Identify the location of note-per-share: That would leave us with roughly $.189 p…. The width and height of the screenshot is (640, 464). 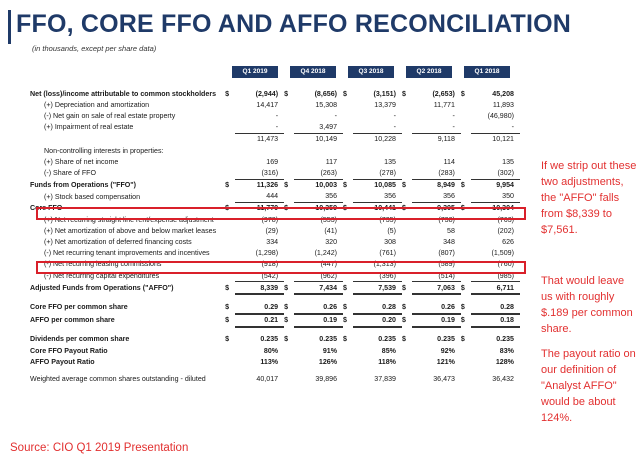
(587, 305).